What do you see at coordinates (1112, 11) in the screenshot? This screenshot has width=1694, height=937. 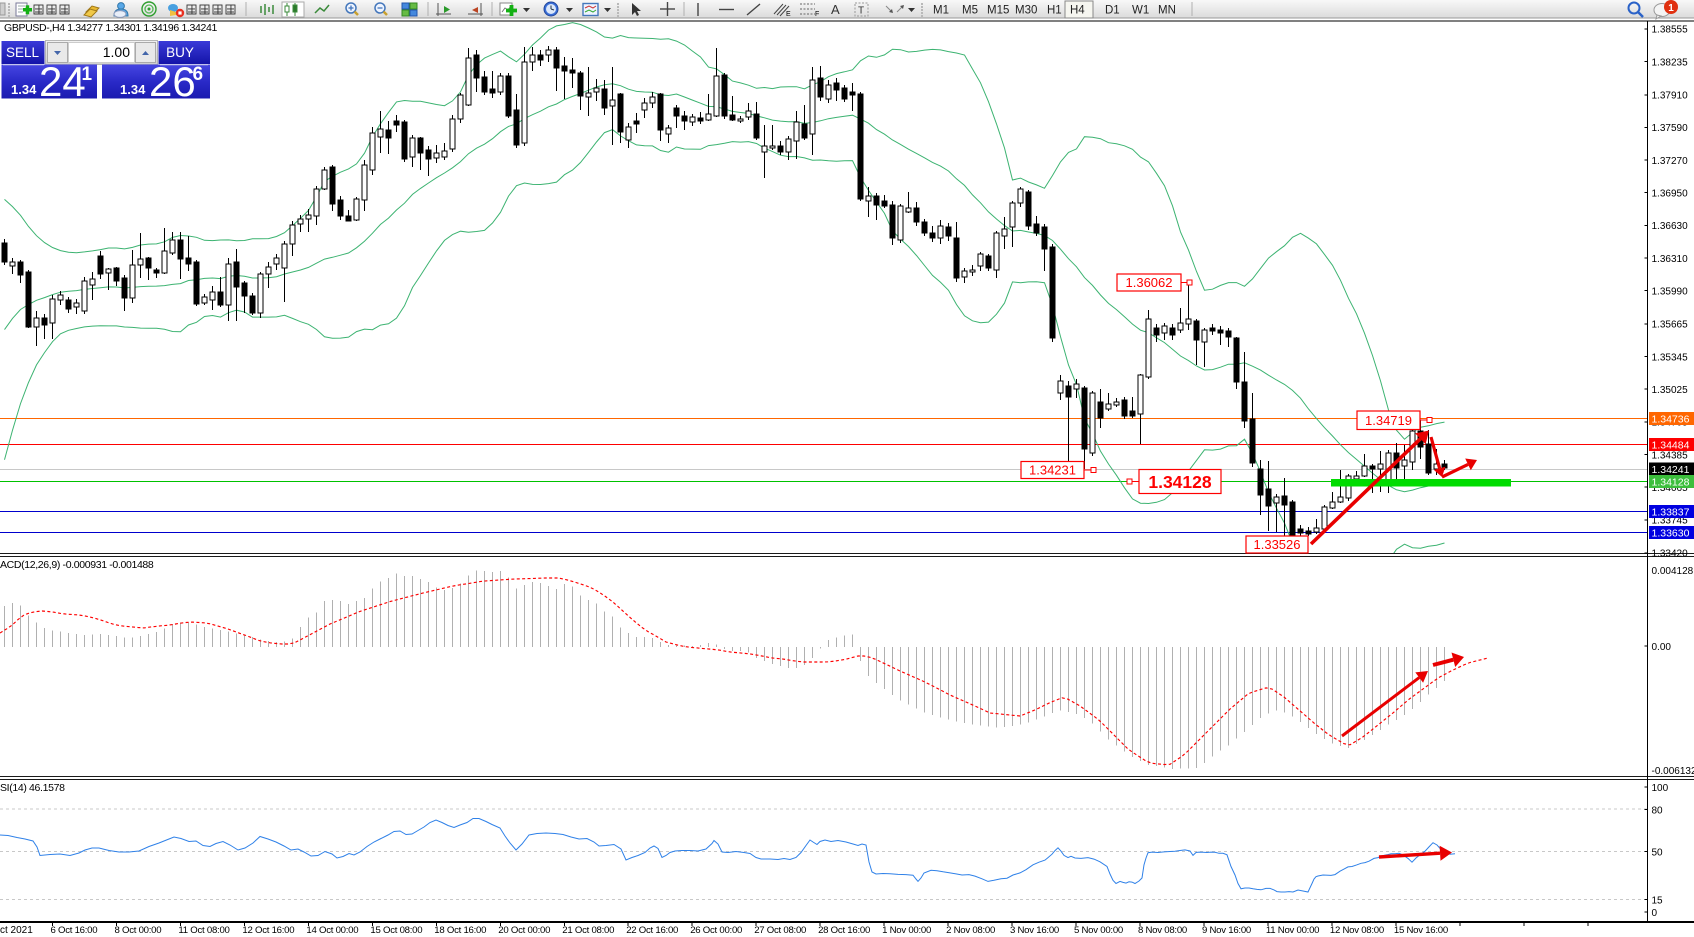 I see `svg-text: D1` at bounding box center [1112, 11].